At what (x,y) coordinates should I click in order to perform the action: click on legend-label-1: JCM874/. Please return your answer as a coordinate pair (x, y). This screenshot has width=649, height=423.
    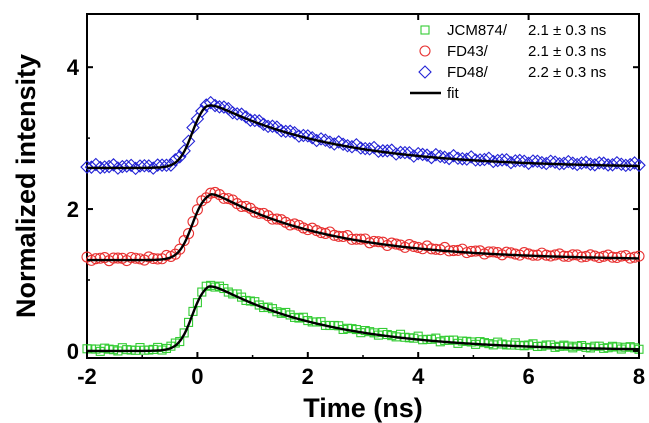
    Looking at the image, I should click on (477, 30).